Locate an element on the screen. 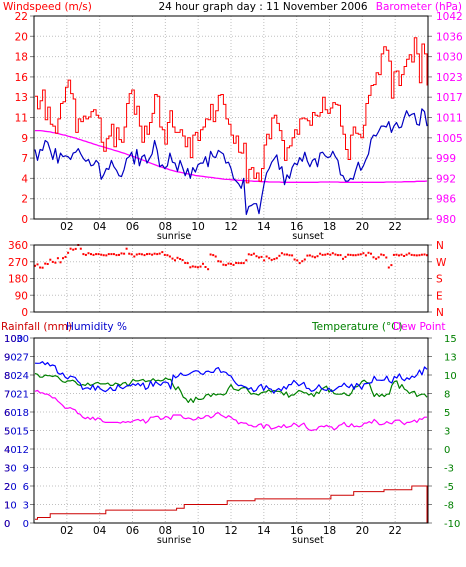 The width and height of the screenshot is (466, 567). rainfall-y-tick-label: 4 is located at coordinates (7, 450).